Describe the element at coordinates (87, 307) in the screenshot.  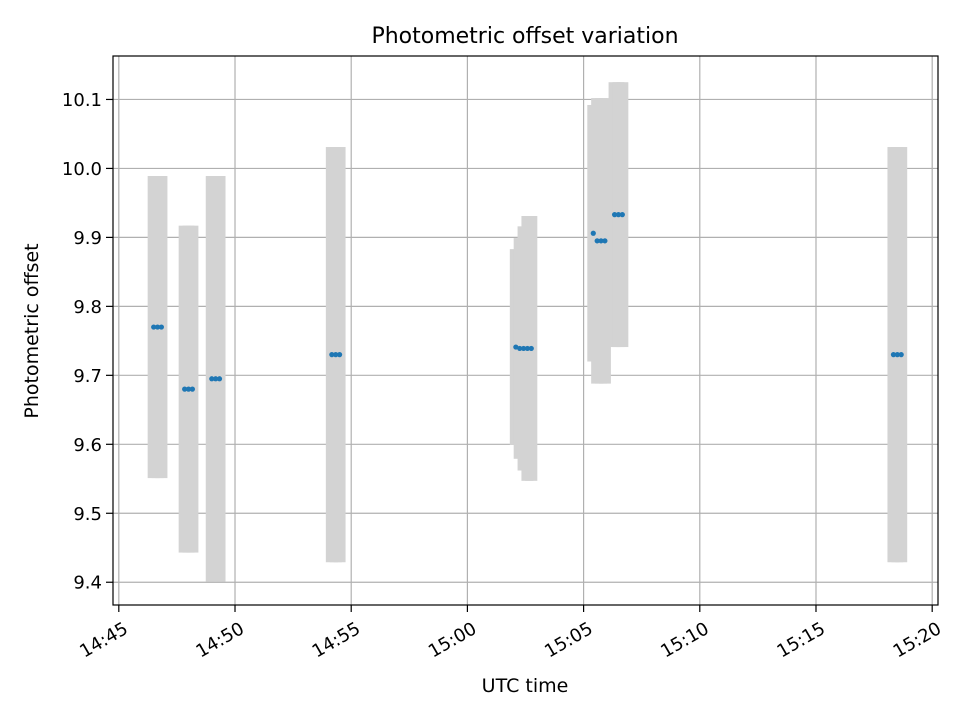
I see `y-tick-label: 9.8` at that location.